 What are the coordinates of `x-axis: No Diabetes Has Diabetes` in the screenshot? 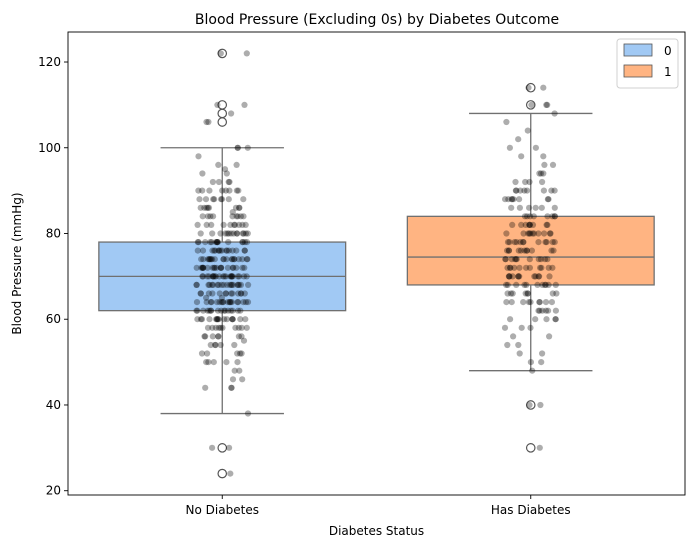 It's located at (378, 506).